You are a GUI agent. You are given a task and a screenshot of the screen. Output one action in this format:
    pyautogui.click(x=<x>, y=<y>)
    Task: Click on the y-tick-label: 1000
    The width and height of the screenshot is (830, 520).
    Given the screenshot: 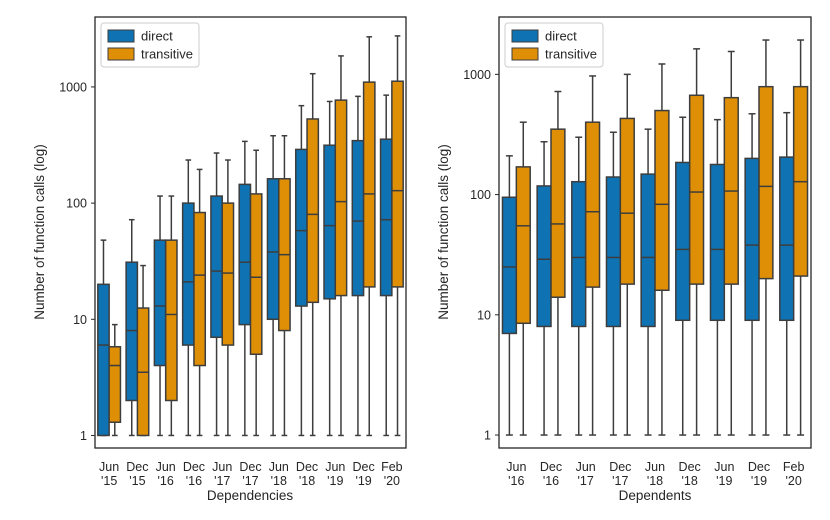 What is the action you would take?
    pyautogui.click(x=73, y=87)
    